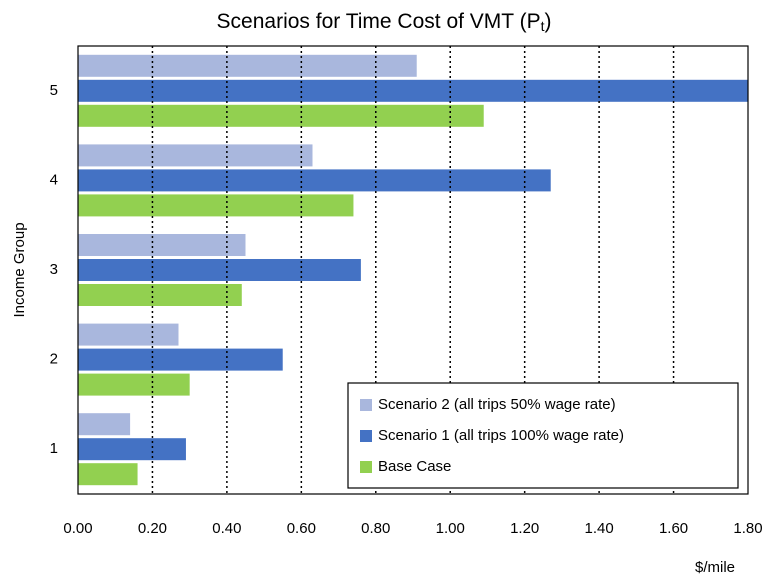  I want to click on x-axis-label: $/mile, so click(715, 567).